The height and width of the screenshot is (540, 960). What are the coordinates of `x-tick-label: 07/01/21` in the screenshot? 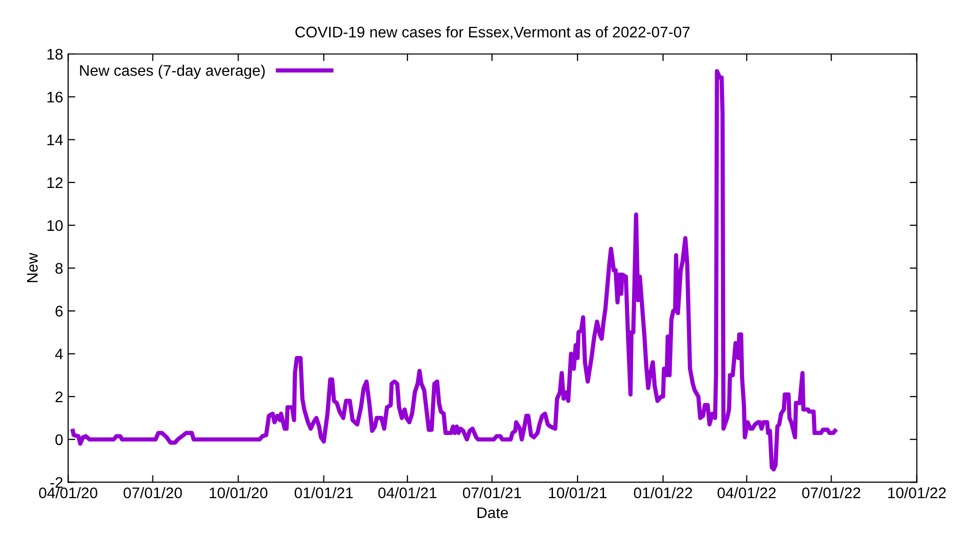 It's located at (492, 492).